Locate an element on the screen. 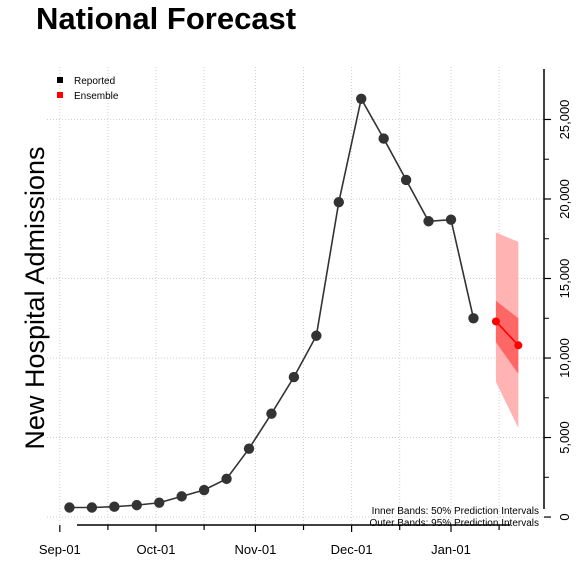 This screenshot has height=578, width=585. legend-swatch-reported is located at coordinates (60, 80).